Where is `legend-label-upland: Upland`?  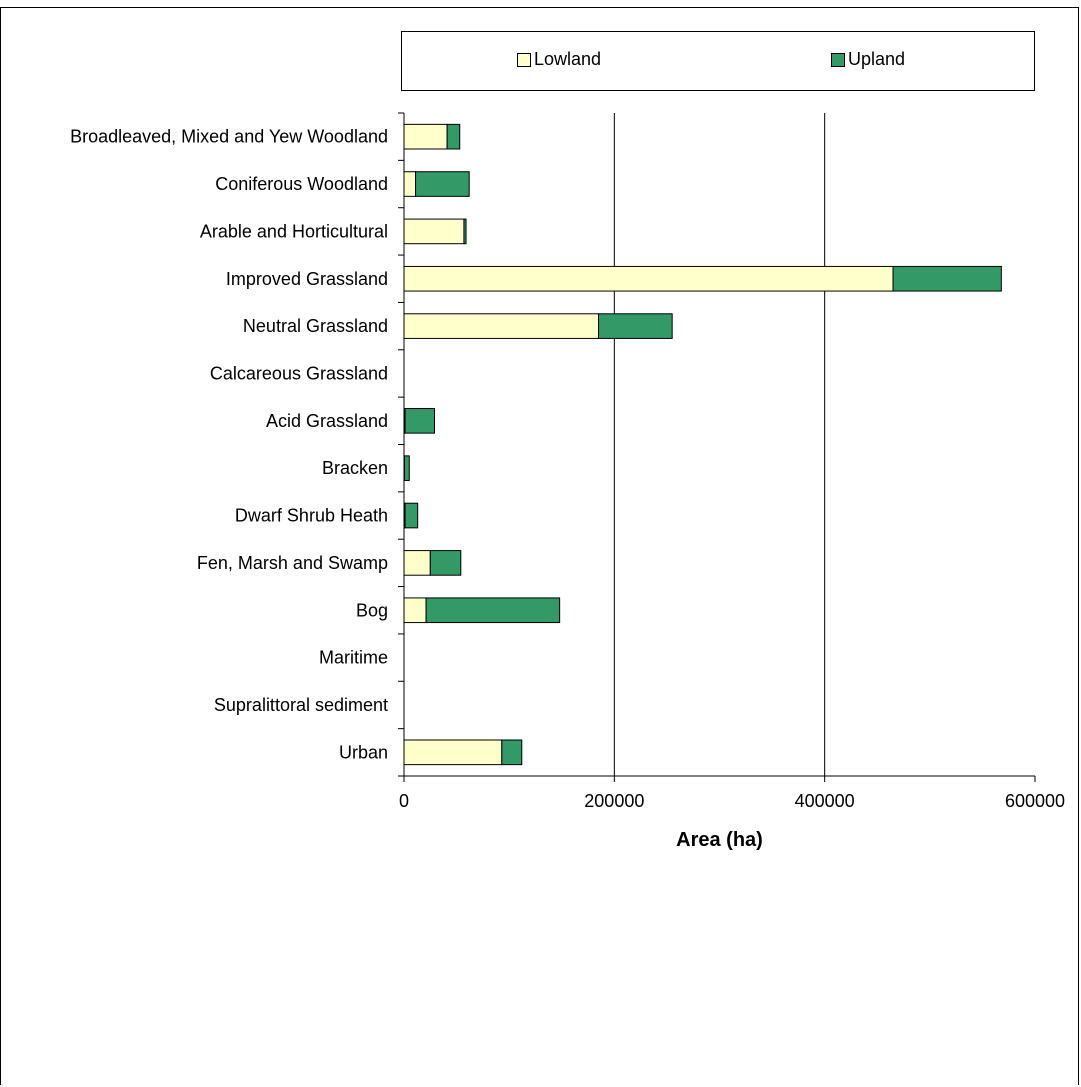 legend-label-upland: Upland is located at coordinates (877, 59).